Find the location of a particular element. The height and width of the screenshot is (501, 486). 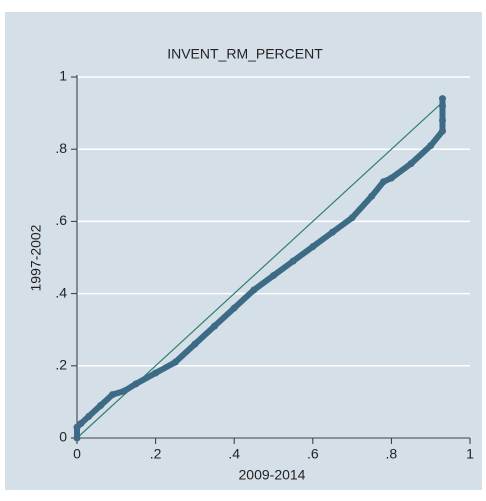

y-tick-label: .8 is located at coordinates (61, 148).